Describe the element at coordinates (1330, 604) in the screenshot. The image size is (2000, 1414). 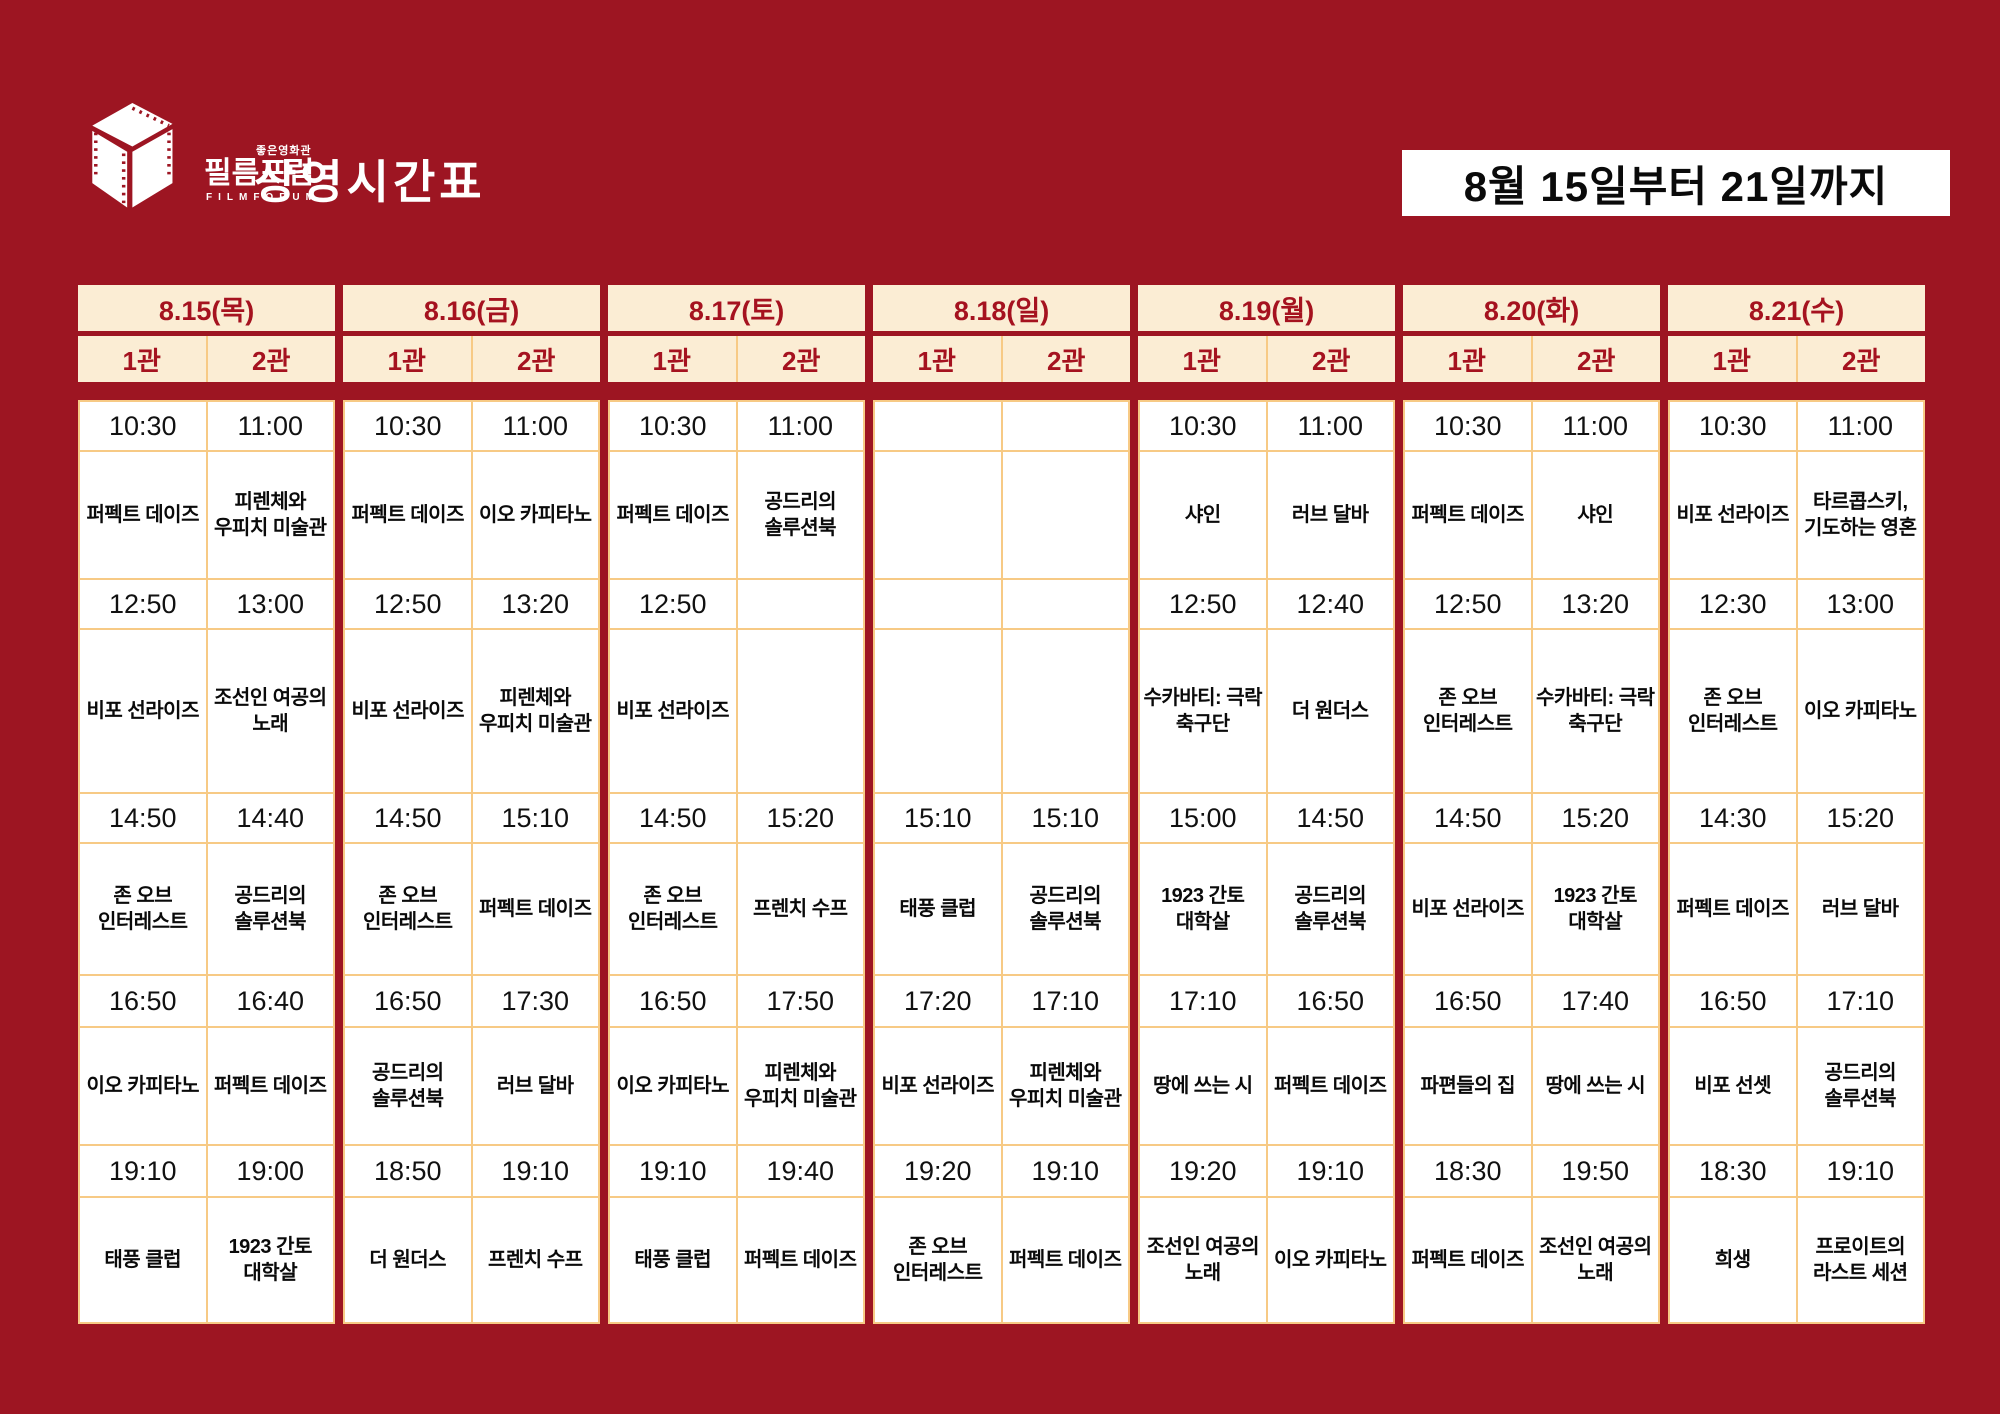
I see `time-cell: 12:40` at that location.